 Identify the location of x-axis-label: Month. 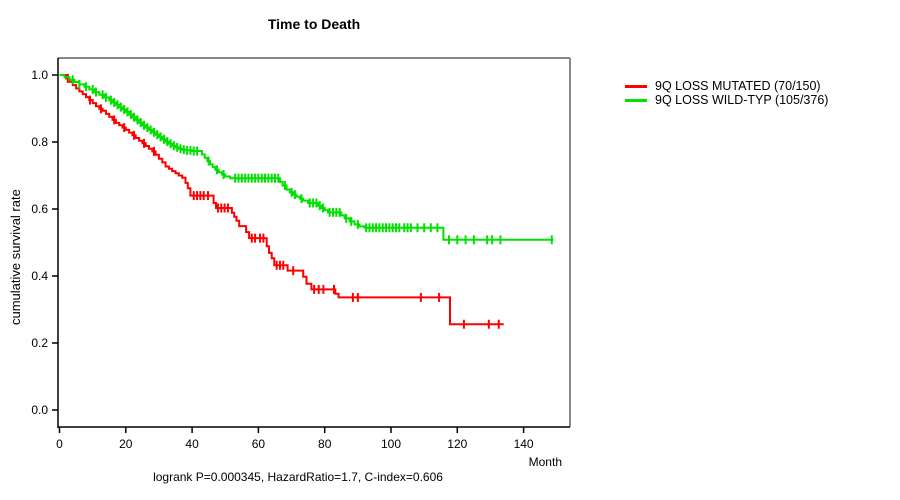
(545, 462).